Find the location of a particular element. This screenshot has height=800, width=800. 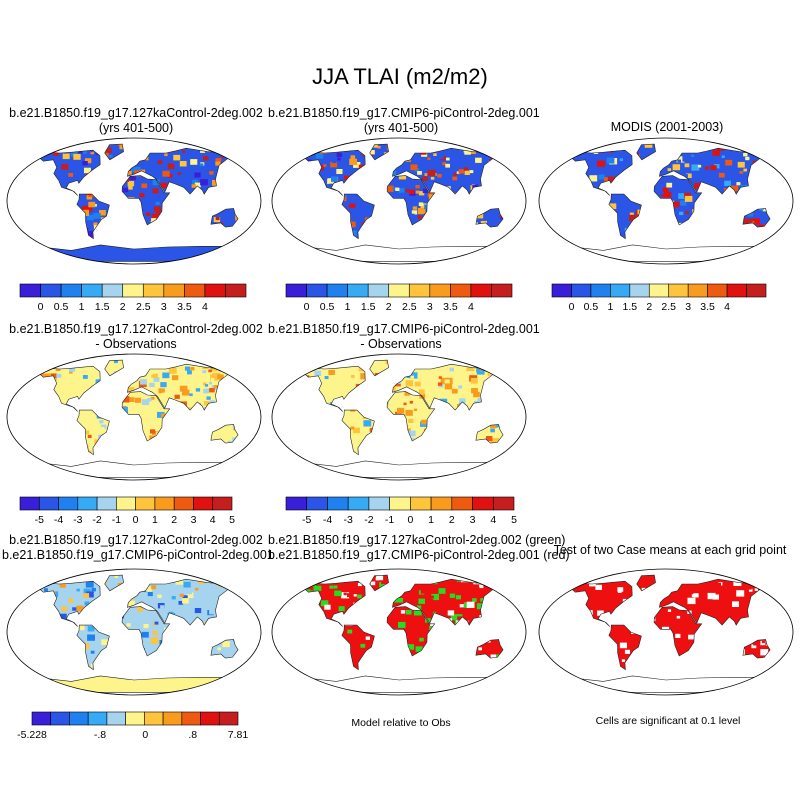

panel-4-title-line2: - Observations is located at coordinates (136, 344).